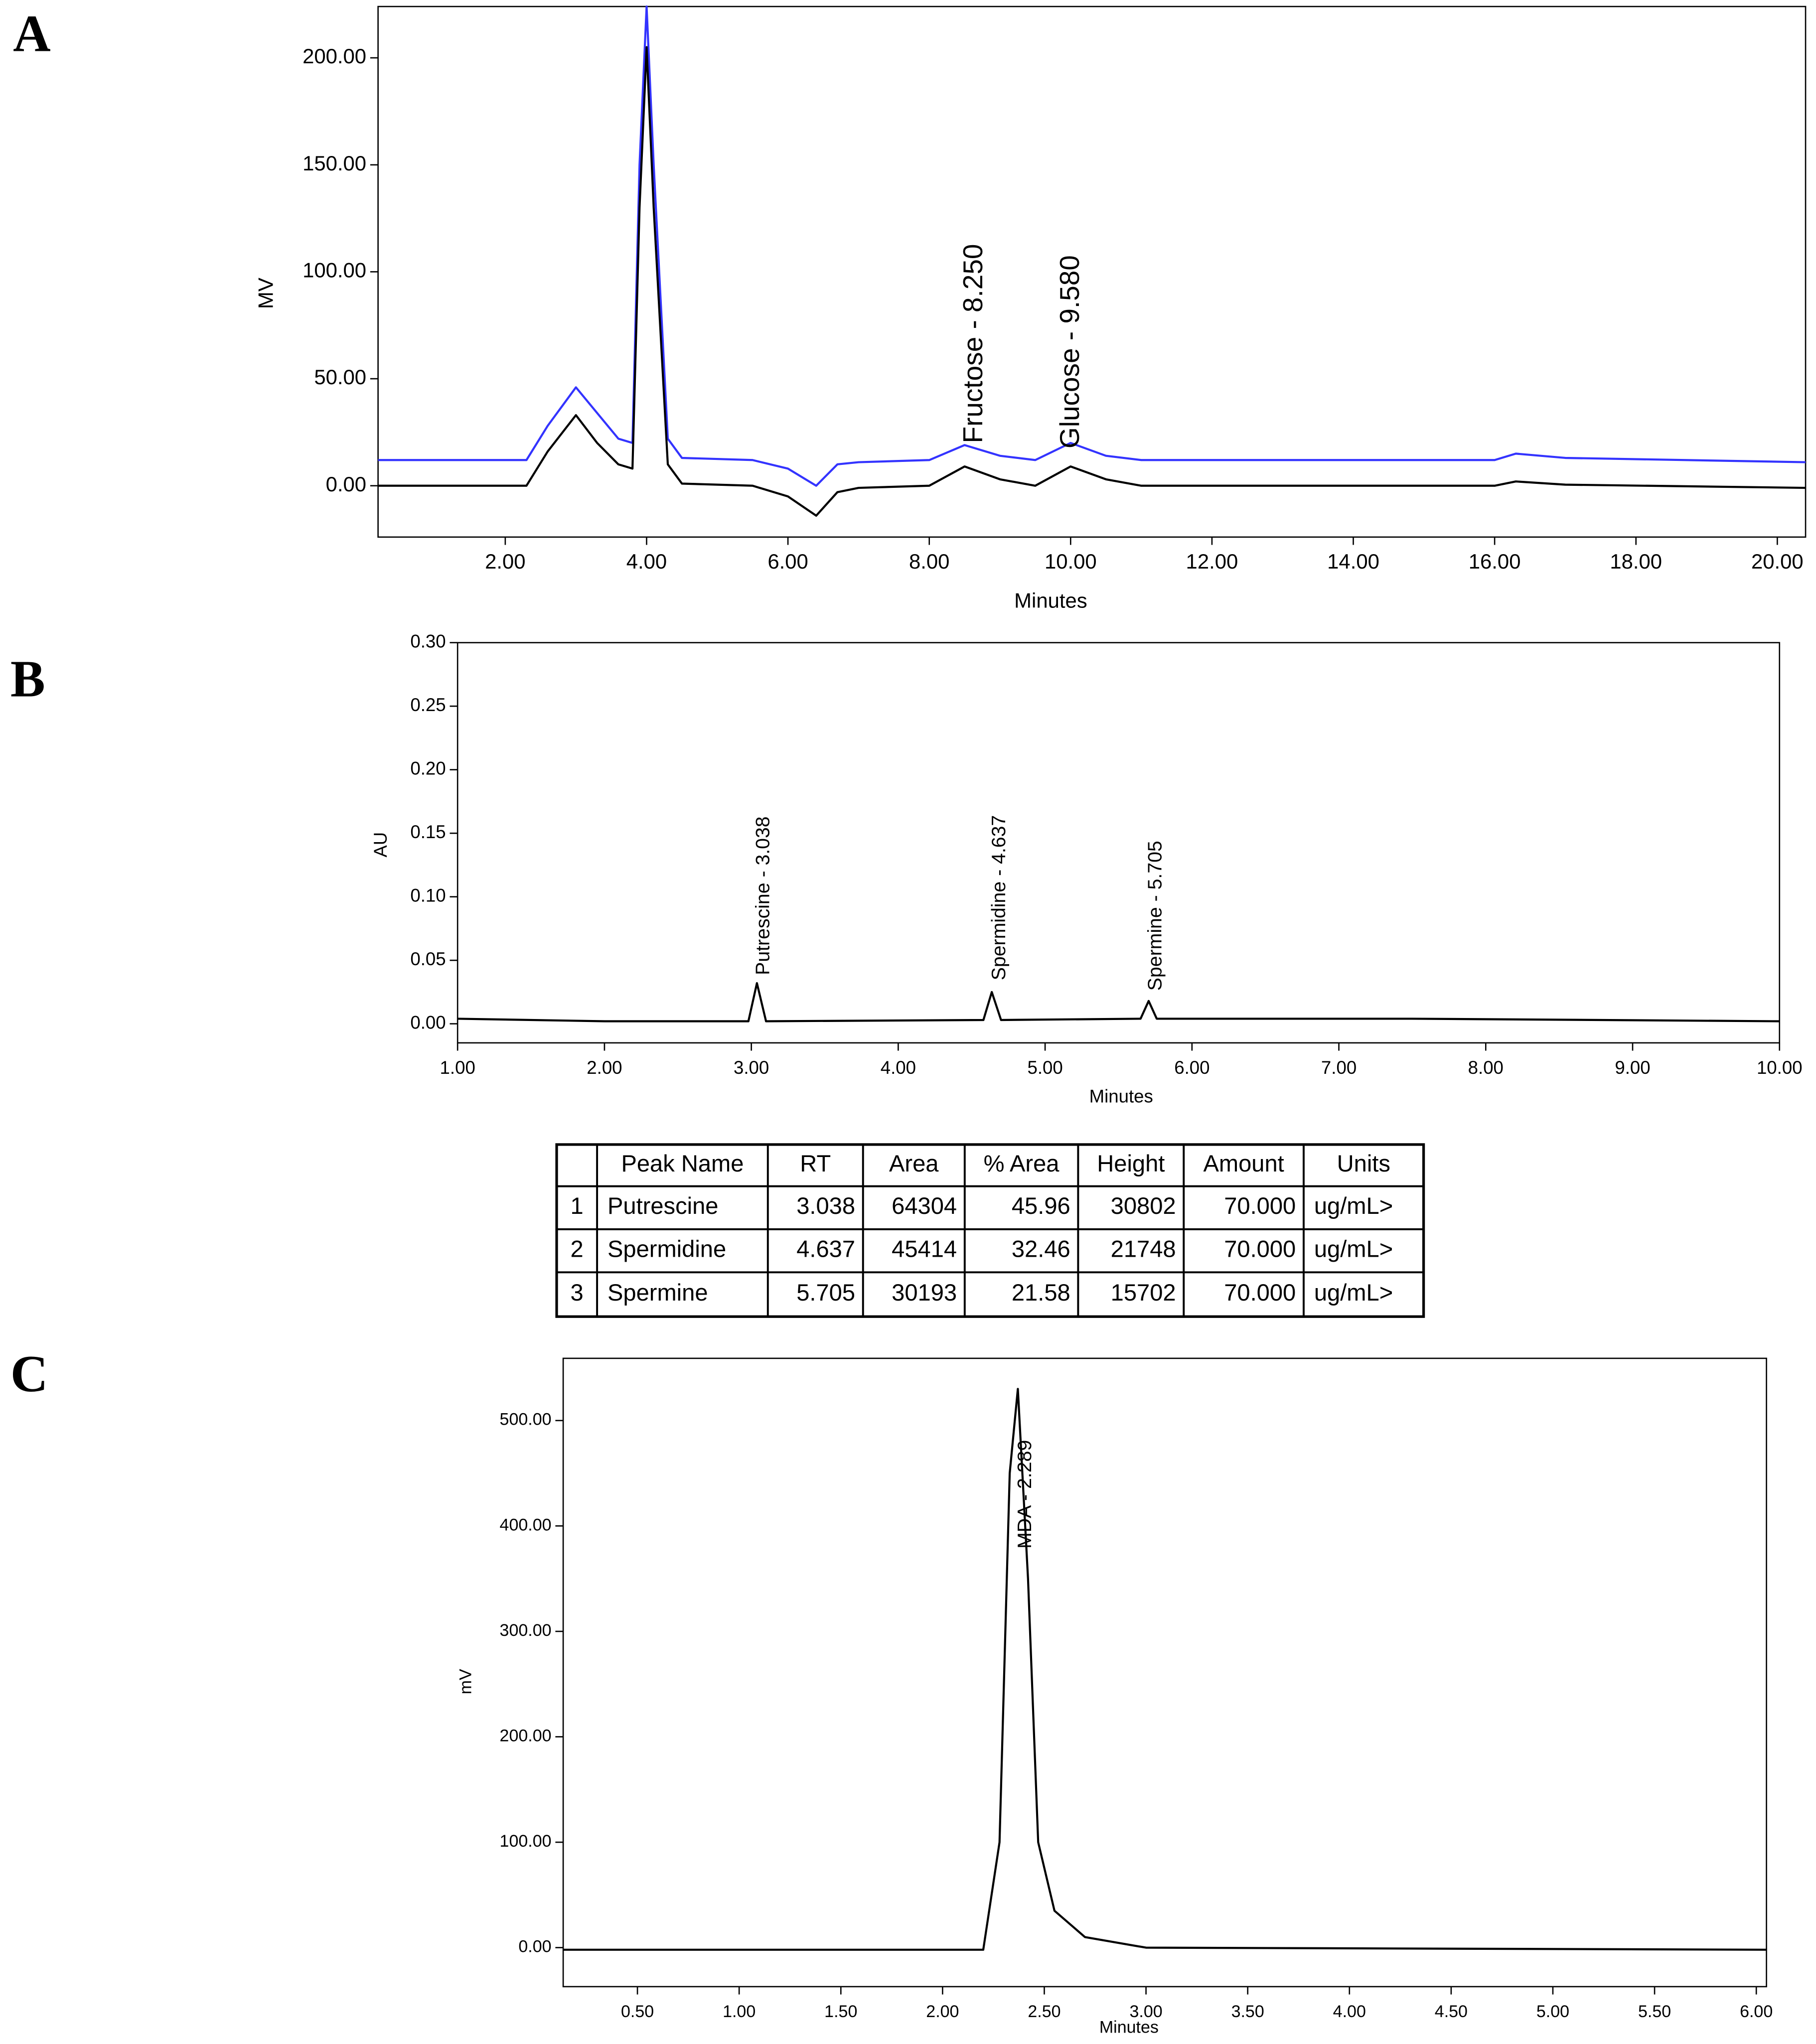 This screenshot has height=2044, width=1816. What do you see at coordinates (428, 641) in the screenshot?
I see `y-tick-label: 0.30` at bounding box center [428, 641].